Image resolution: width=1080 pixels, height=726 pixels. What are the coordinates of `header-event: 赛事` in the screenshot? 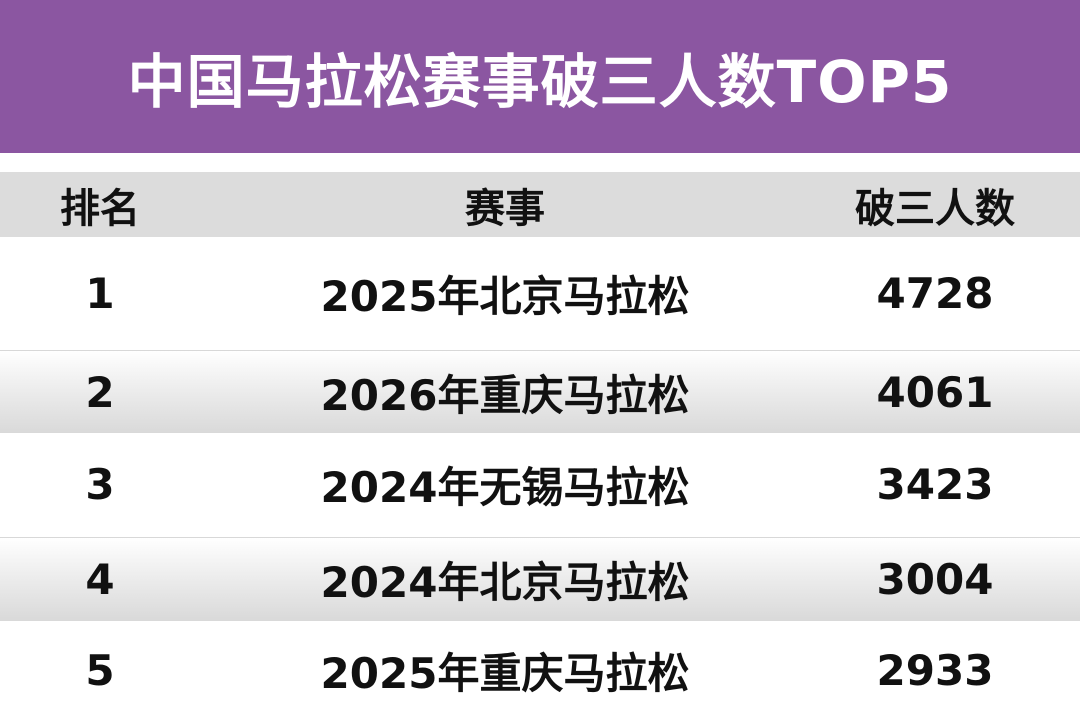 It's located at (505, 208).